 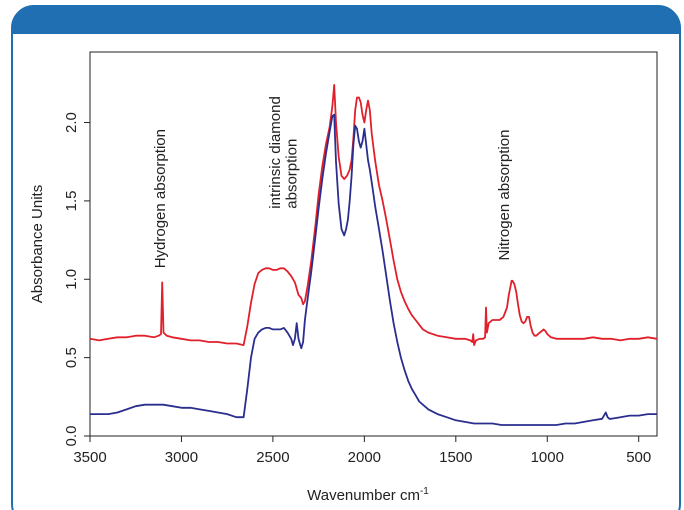 I want to click on y-axis-title: Absorbance Units, so click(x=37, y=244).